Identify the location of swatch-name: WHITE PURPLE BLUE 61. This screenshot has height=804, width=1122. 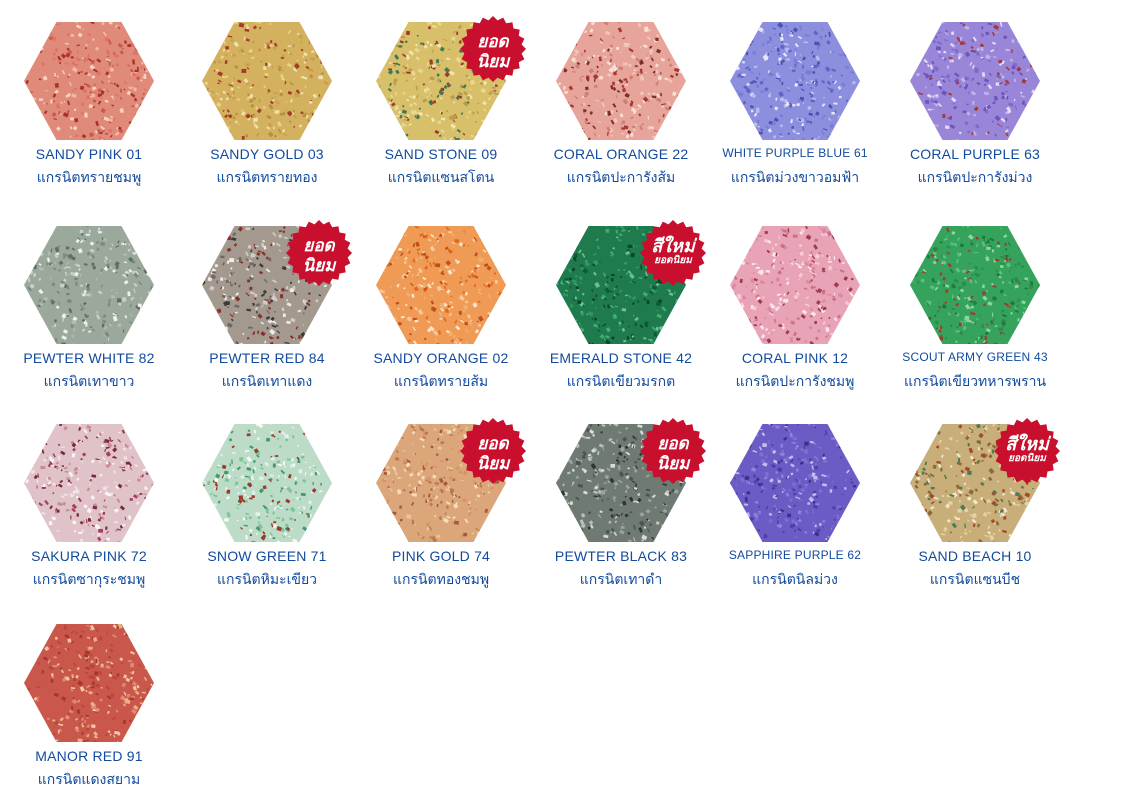
(795, 153).